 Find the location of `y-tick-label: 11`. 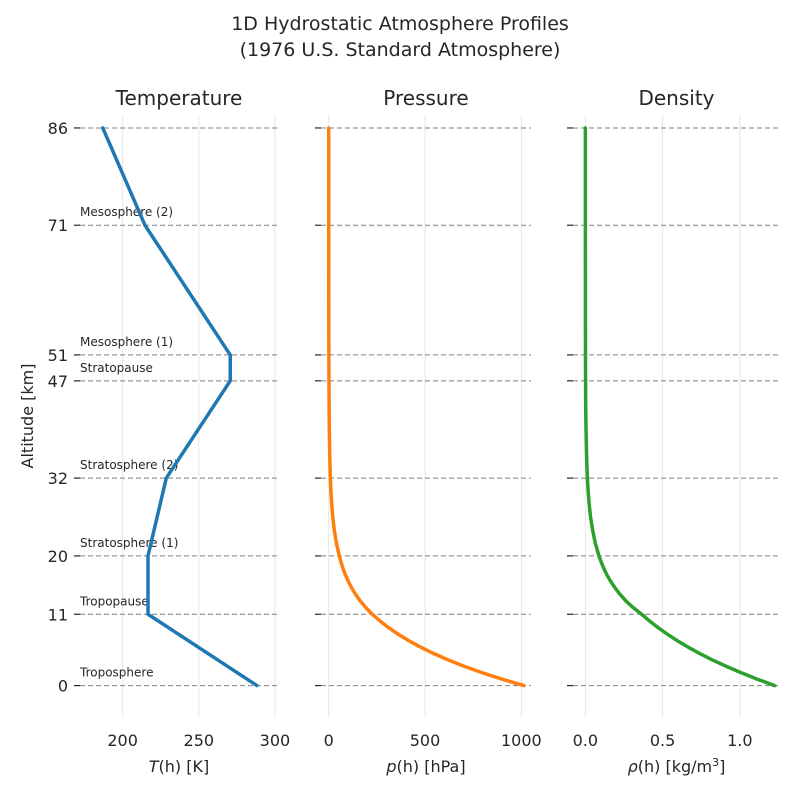

y-tick-label: 11 is located at coordinates (58, 614).